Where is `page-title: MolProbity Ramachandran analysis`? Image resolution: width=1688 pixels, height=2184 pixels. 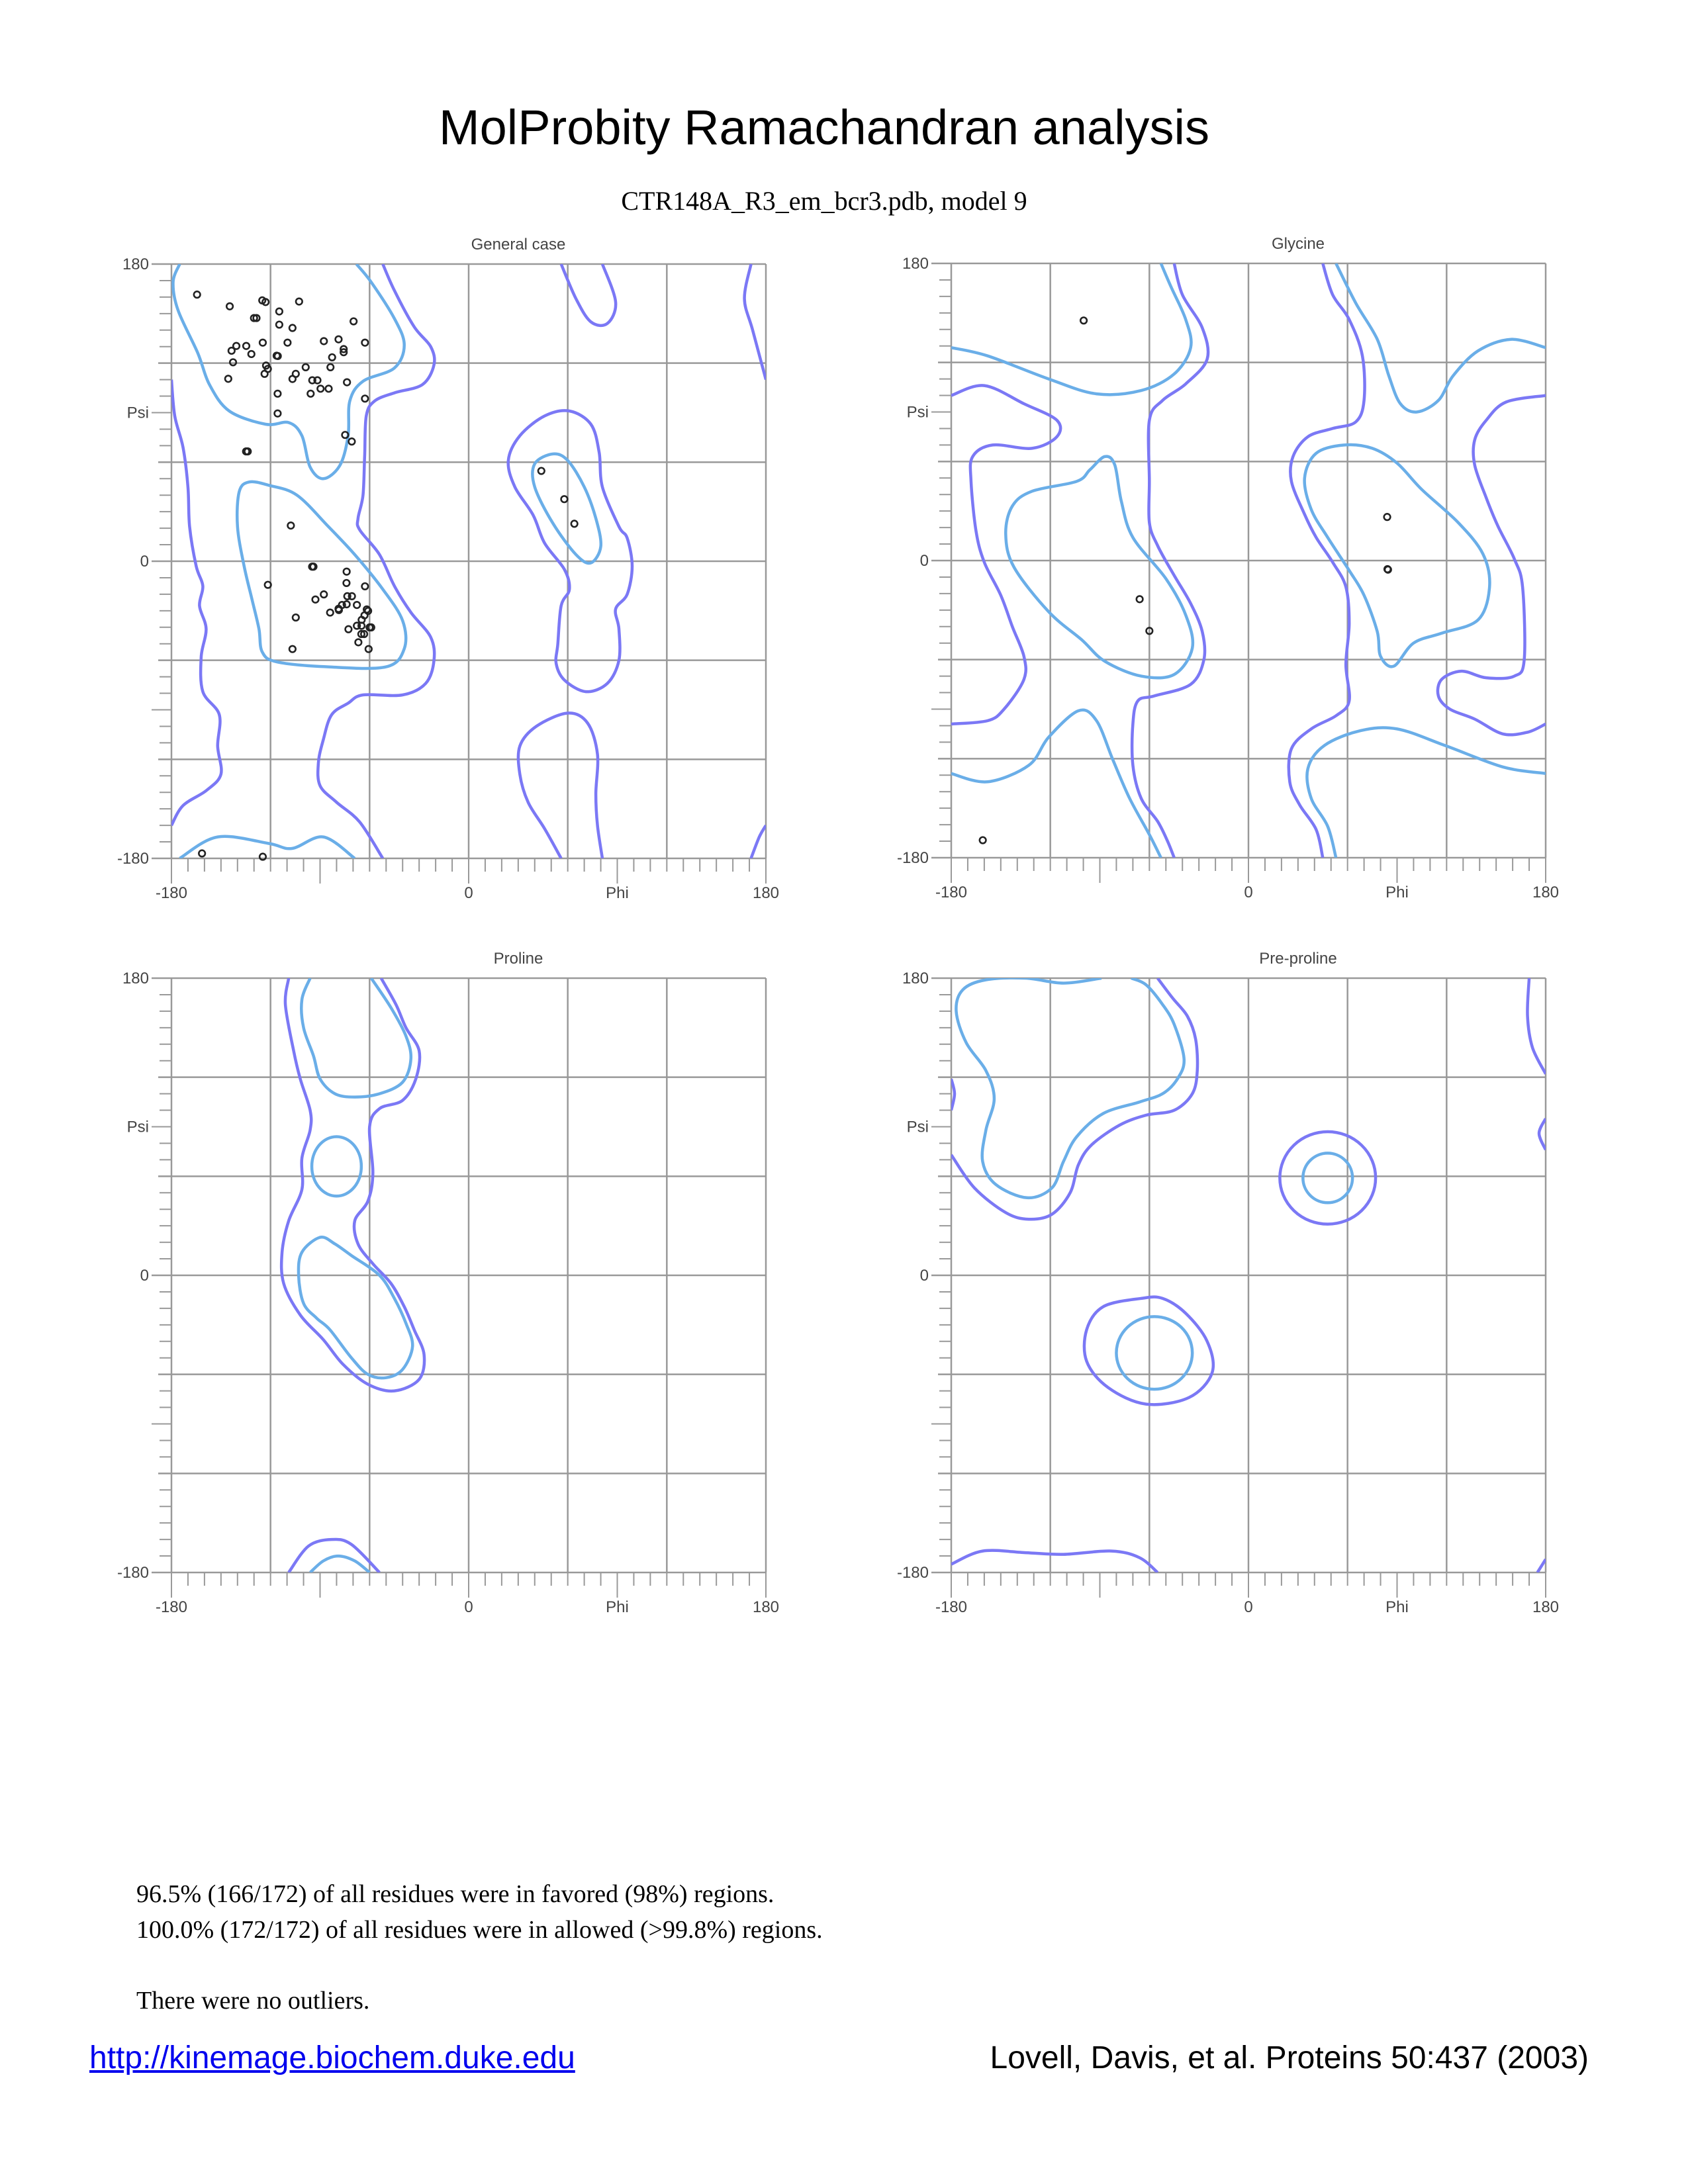
page-title: MolProbity Ramachandran analysis is located at coordinates (824, 127).